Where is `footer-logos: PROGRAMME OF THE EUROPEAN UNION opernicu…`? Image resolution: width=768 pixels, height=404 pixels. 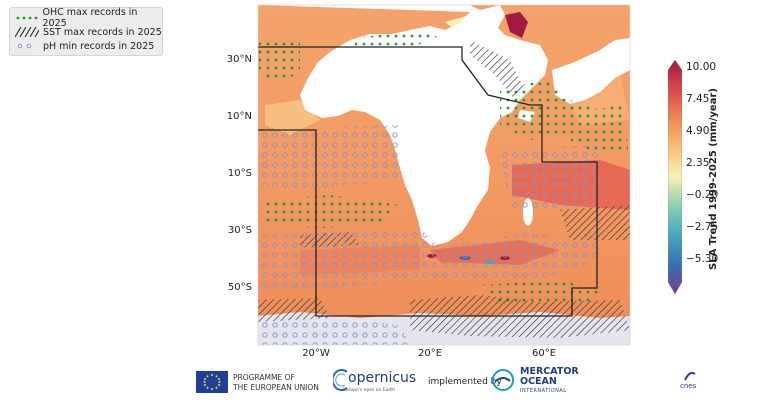 footer-logos: PROGRAMME OF THE EUROPEAN UNION opernicu… is located at coordinates (384, 382).